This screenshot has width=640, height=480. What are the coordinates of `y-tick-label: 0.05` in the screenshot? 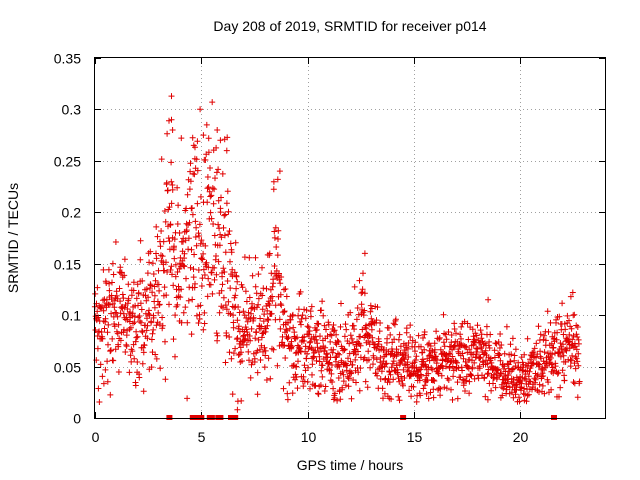 It's located at (67, 368).